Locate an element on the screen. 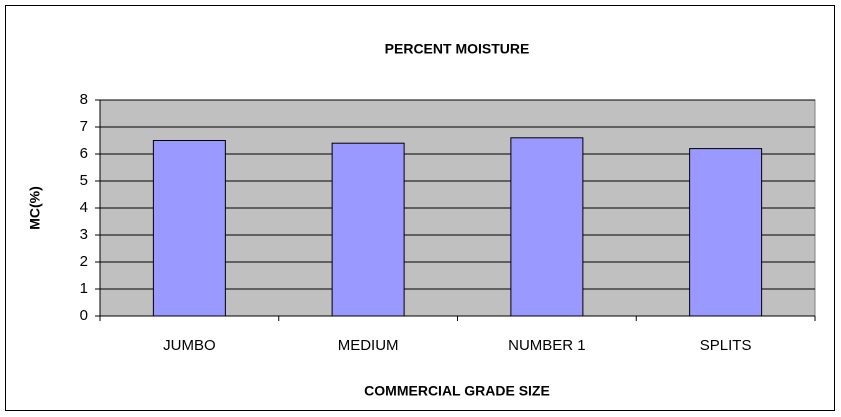 The height and width of the screenshot is (417, 841). x-axis-label: COMMERCIAL GRADE SIZE is located at coordinates (457, 391).